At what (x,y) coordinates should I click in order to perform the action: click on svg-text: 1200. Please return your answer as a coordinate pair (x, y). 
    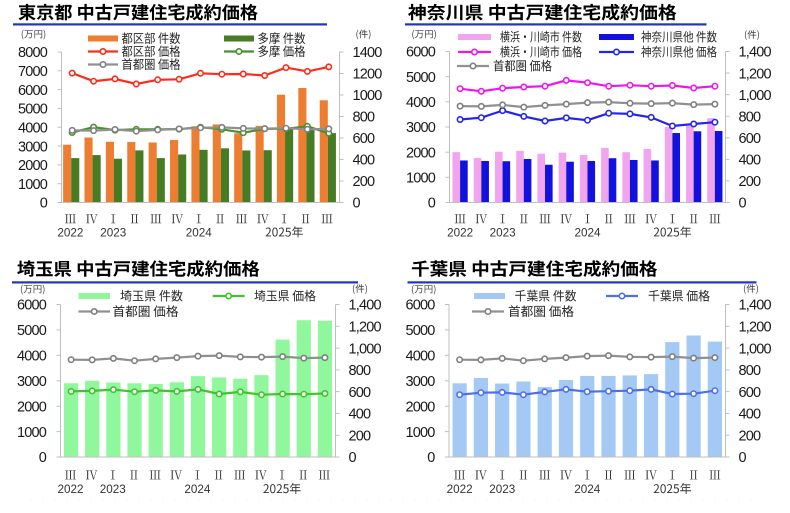
    Looking at the image, I should click on (368, 75).